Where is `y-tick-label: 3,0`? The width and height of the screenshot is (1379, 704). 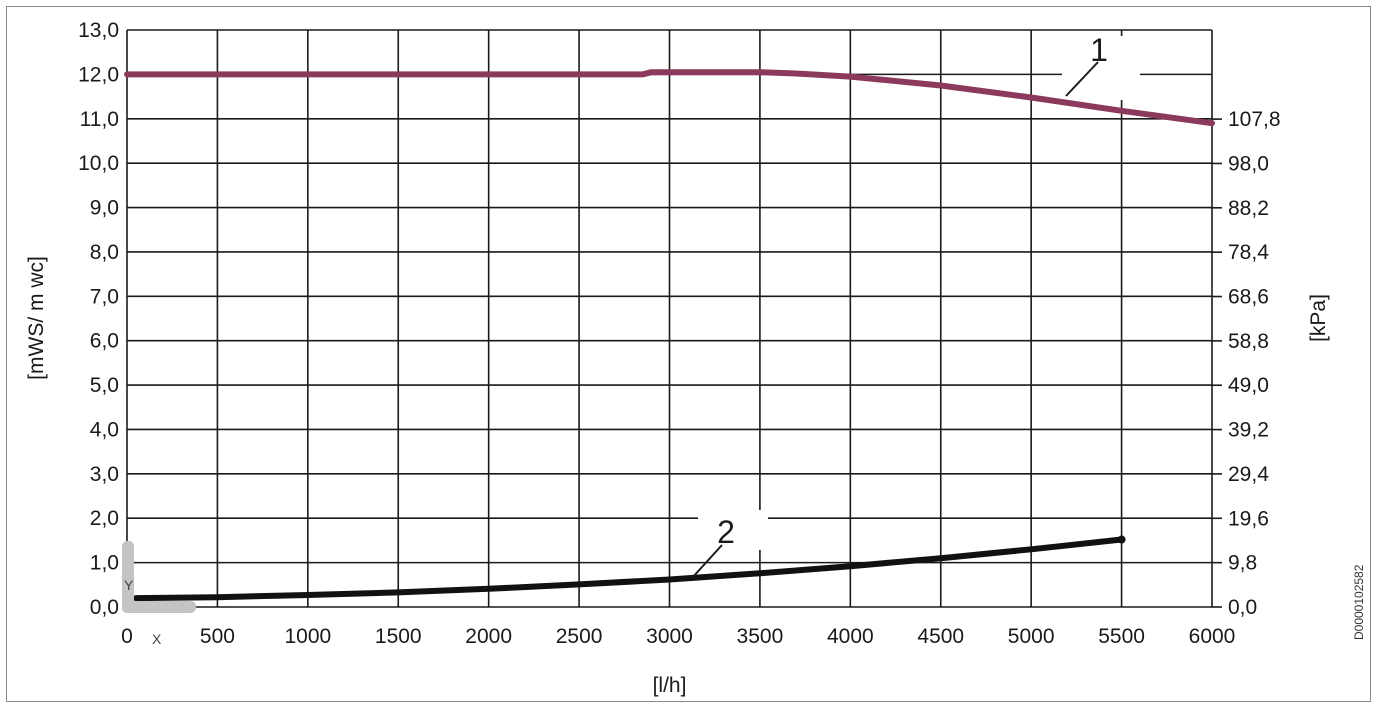 y-tick-label: 3,0 is located at coordinates (104, 474).